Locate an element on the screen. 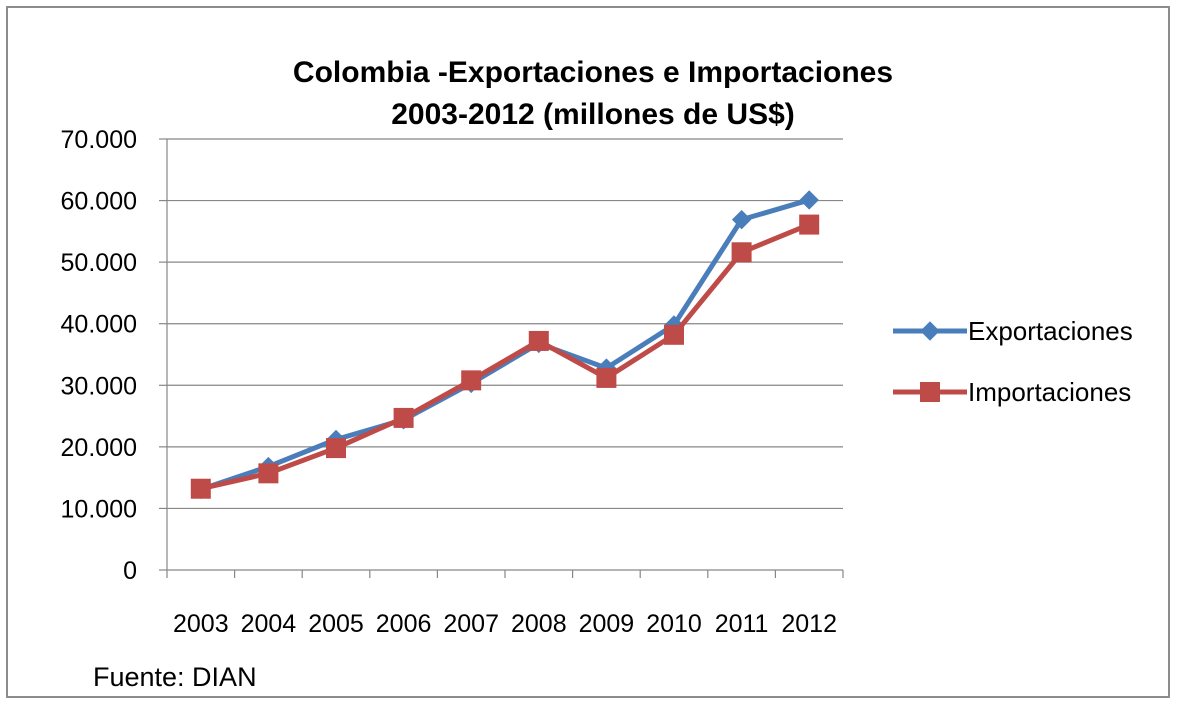 This screenshot has height=704, width=1180. y-tick-label: 20.000 is located at coordinates (99, 448).